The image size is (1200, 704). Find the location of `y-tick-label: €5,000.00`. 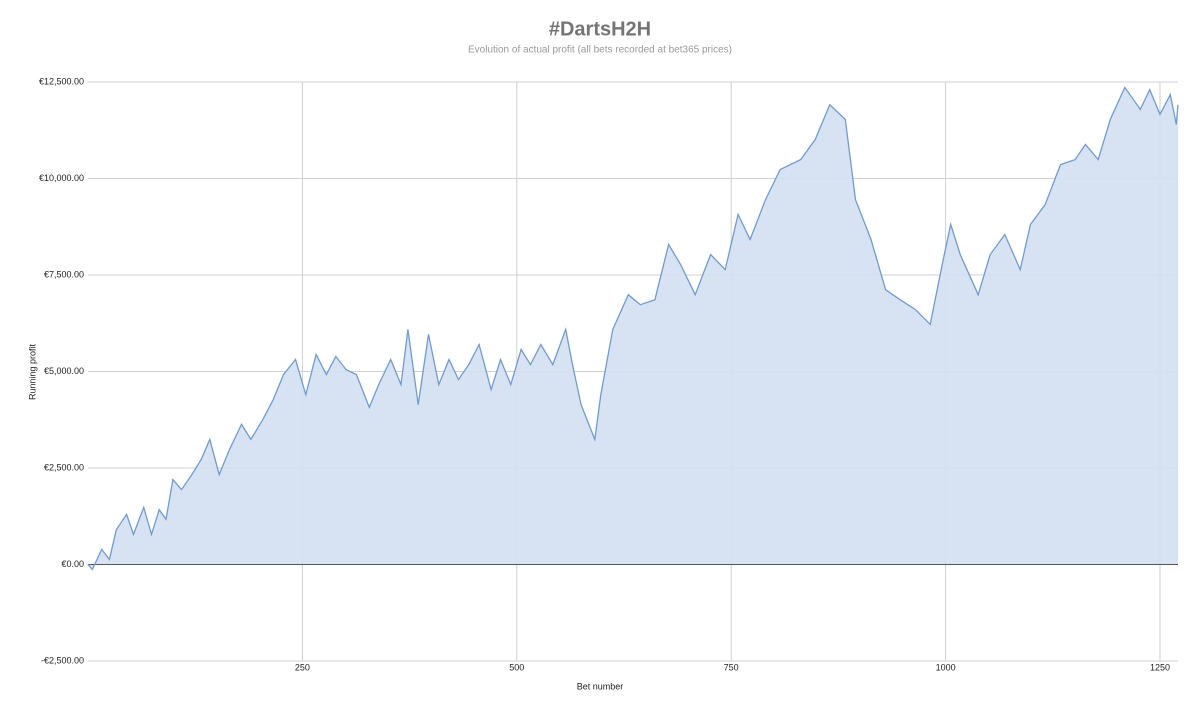

y-tick-label: €5,000.00 is located at coordinates (64, 371).